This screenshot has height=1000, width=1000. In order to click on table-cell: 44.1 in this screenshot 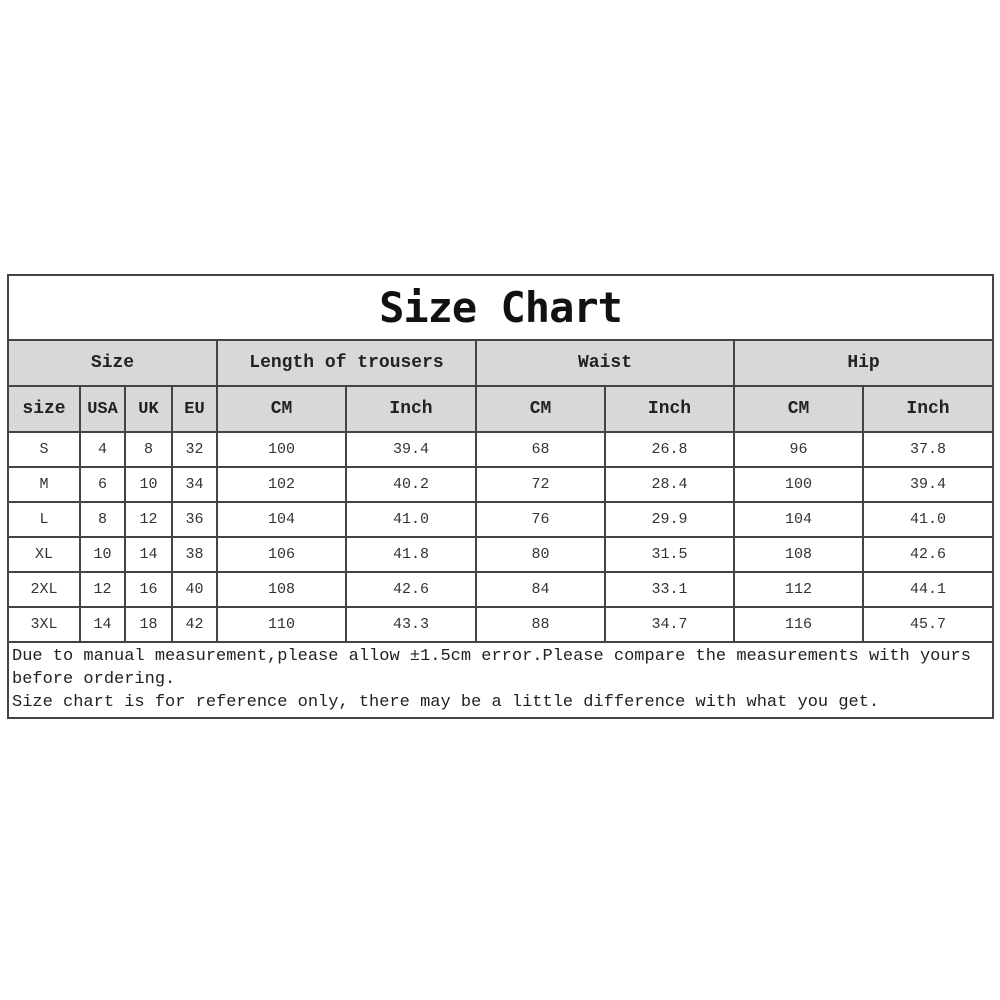, I will do `click(928, 589)`.